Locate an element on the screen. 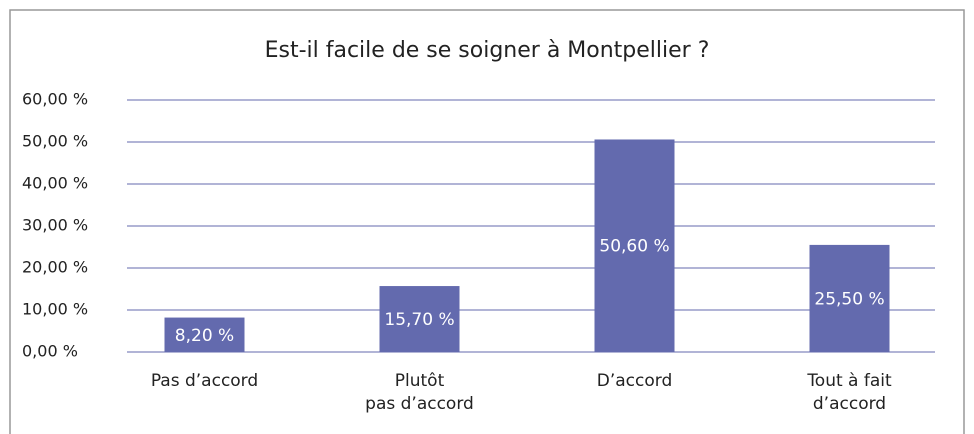  x-tick-label: Pas d’accord is located at coordinates (204, 381).